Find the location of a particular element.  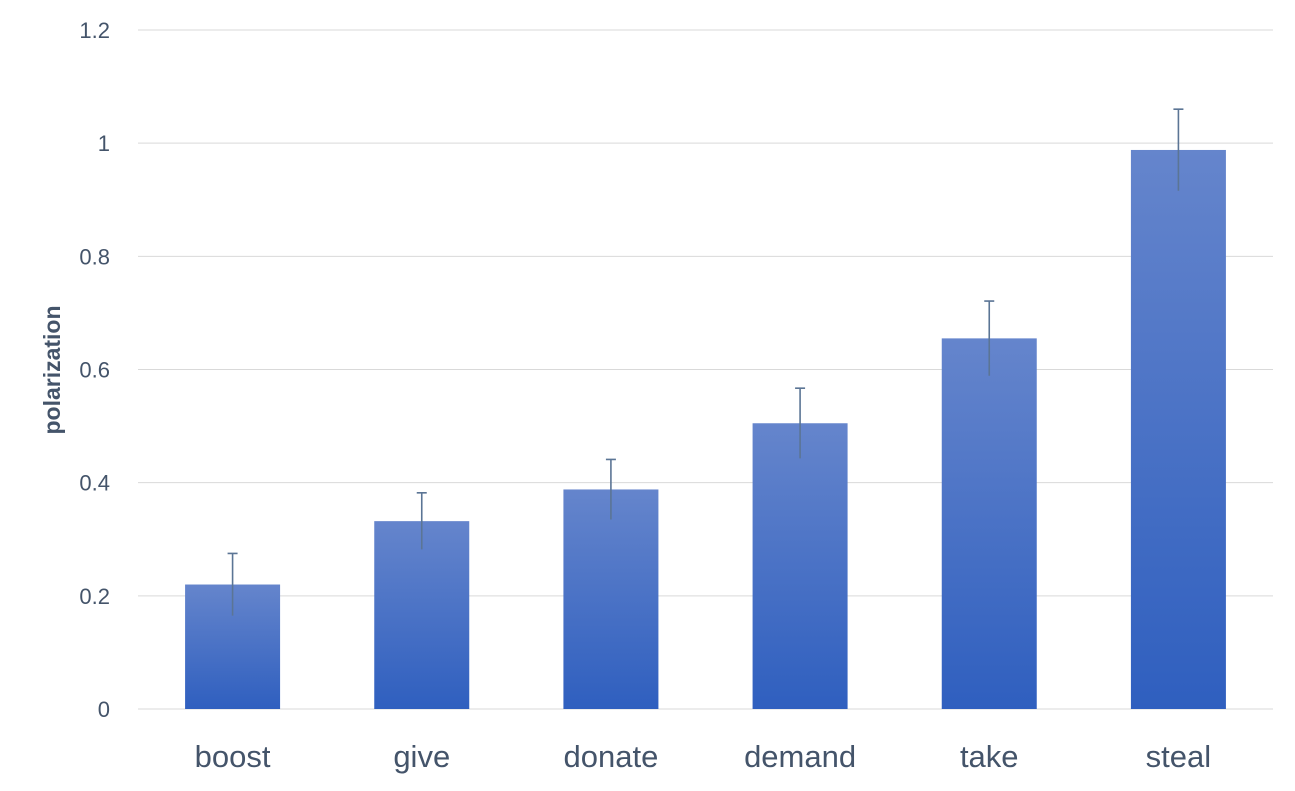

bar-give is located at coordinates (422, 615).